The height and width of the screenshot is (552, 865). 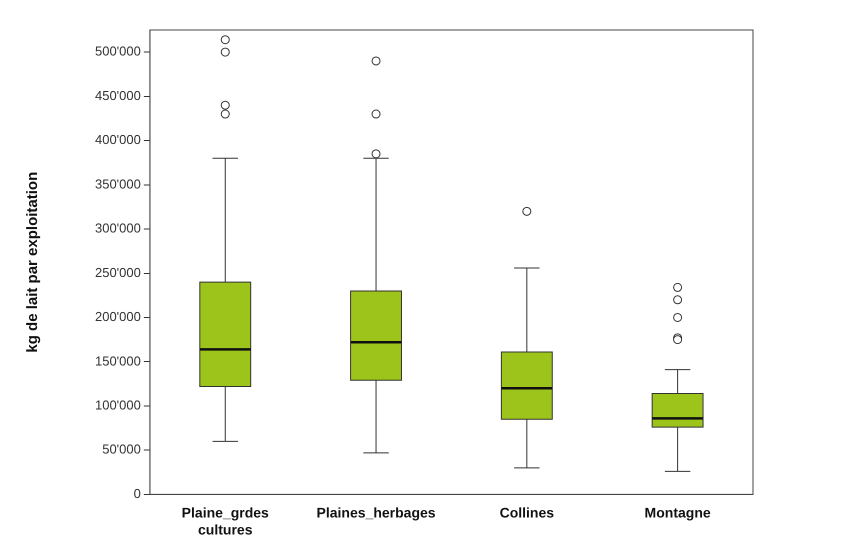 What do you see at coordinates (527, 512) in the screenshot?
I see `x-tick-label: Collines` at bounding box center [527, 512].